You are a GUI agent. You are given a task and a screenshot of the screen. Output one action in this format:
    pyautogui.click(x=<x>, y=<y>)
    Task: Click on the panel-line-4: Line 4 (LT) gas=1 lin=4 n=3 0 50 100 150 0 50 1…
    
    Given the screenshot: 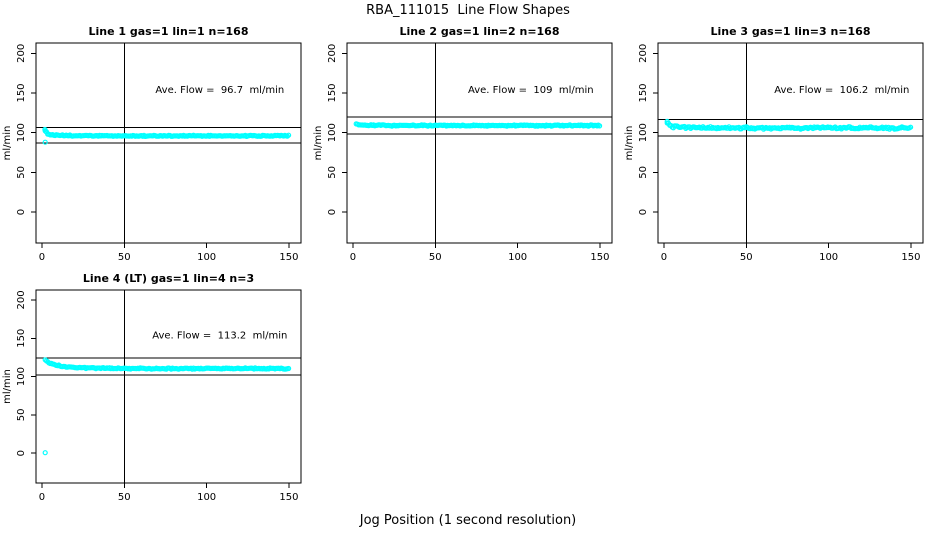 What is the action you would take?
    pyautogui.click(x=152, y=387)
    